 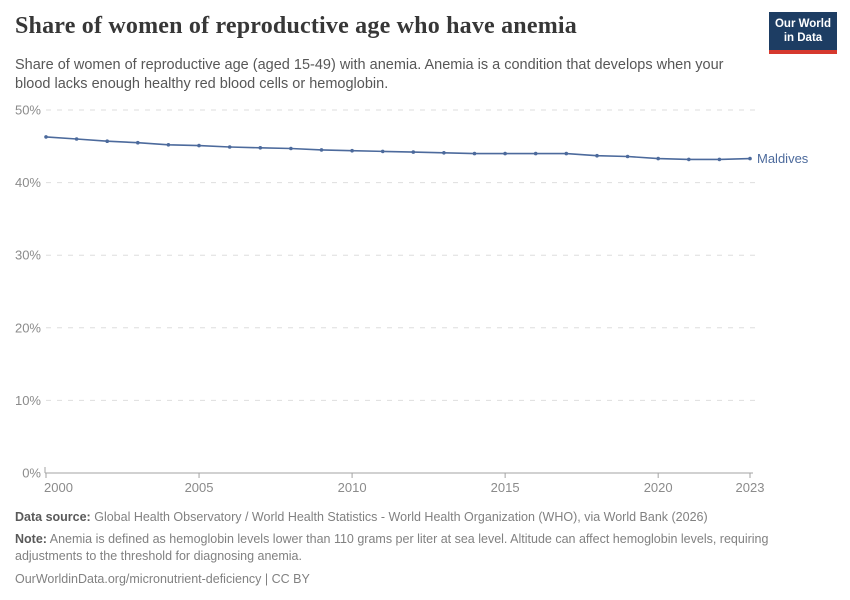 What do you see at coordinates (199, 487) in the screenshot?
I see `svg-text: 2005` at bounding box center [199, 487].